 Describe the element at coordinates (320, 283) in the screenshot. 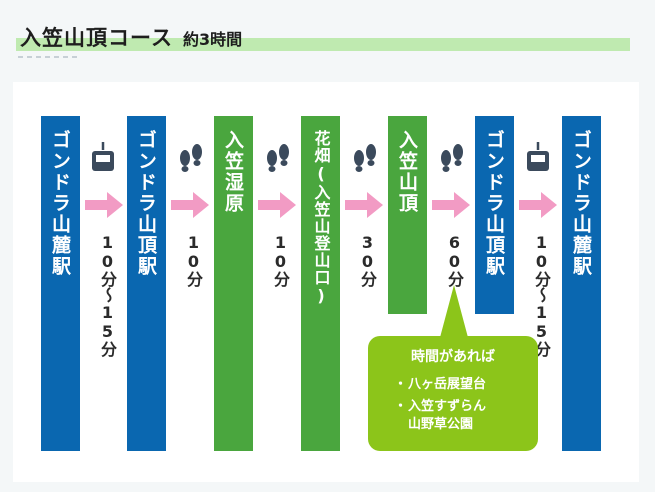

I see `station-flower-field: 花畑(入笠山登山口)` at that location.